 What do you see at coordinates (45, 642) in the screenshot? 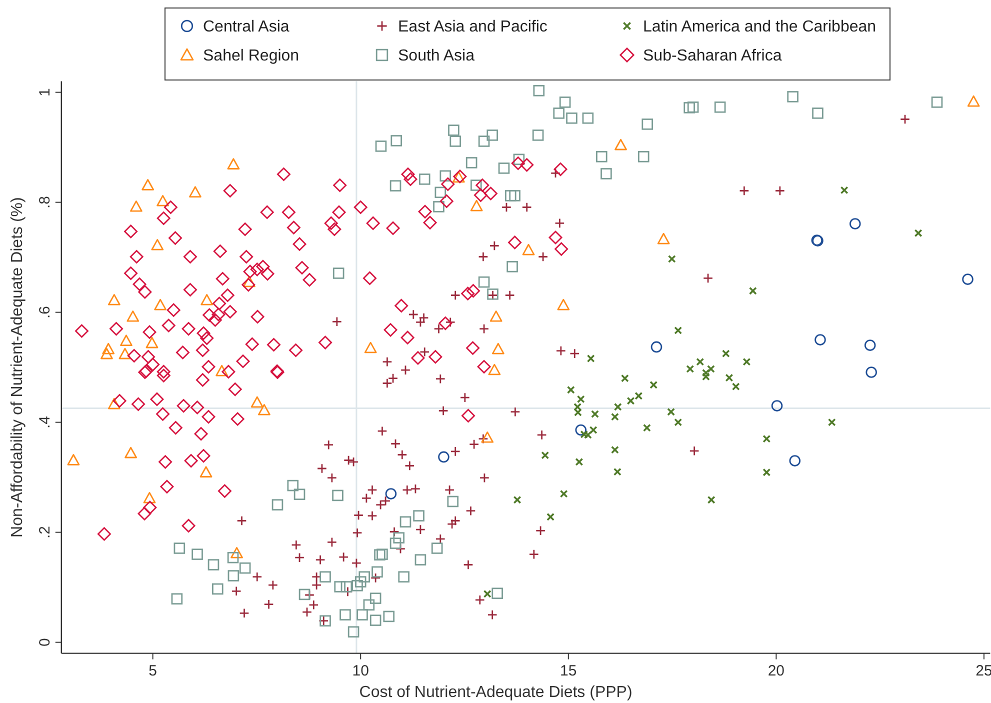
I see `y-tick-label: 0` at bounding box center [45, 642].